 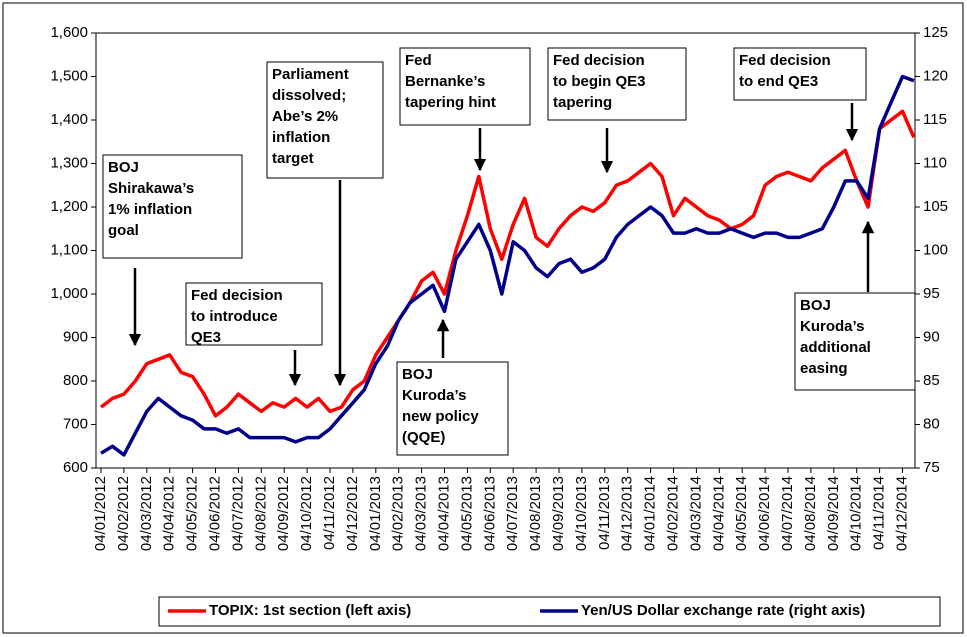 I want to click on x-tick-label: 04/01/2012, so click(x=100, y=513).